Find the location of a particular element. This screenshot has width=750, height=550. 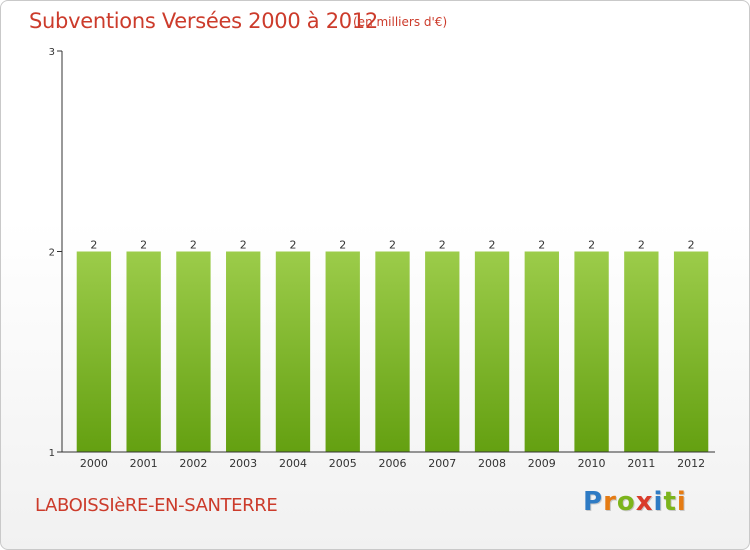

x-tick-label-2007: 2007 is located at coordinates (442, 463).